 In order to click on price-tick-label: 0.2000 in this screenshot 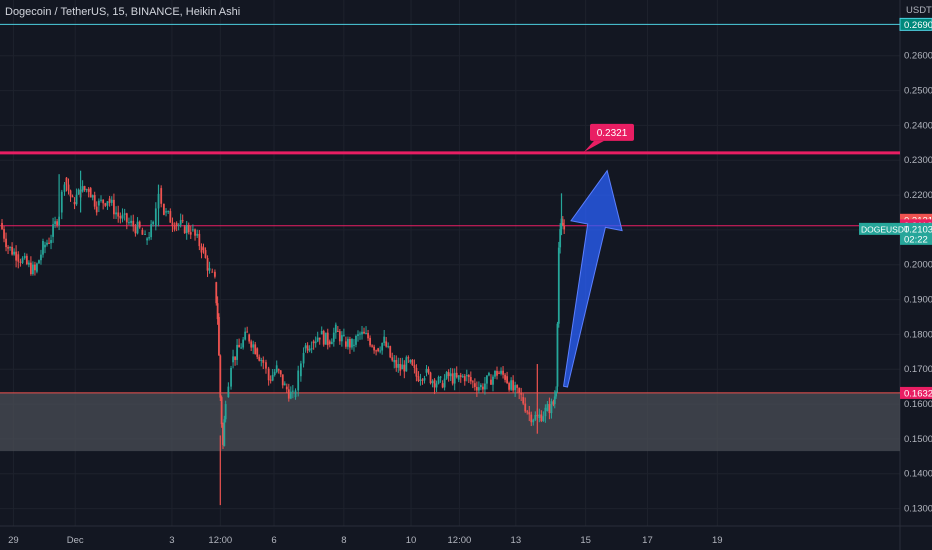, I will do `click(918, 265)`.